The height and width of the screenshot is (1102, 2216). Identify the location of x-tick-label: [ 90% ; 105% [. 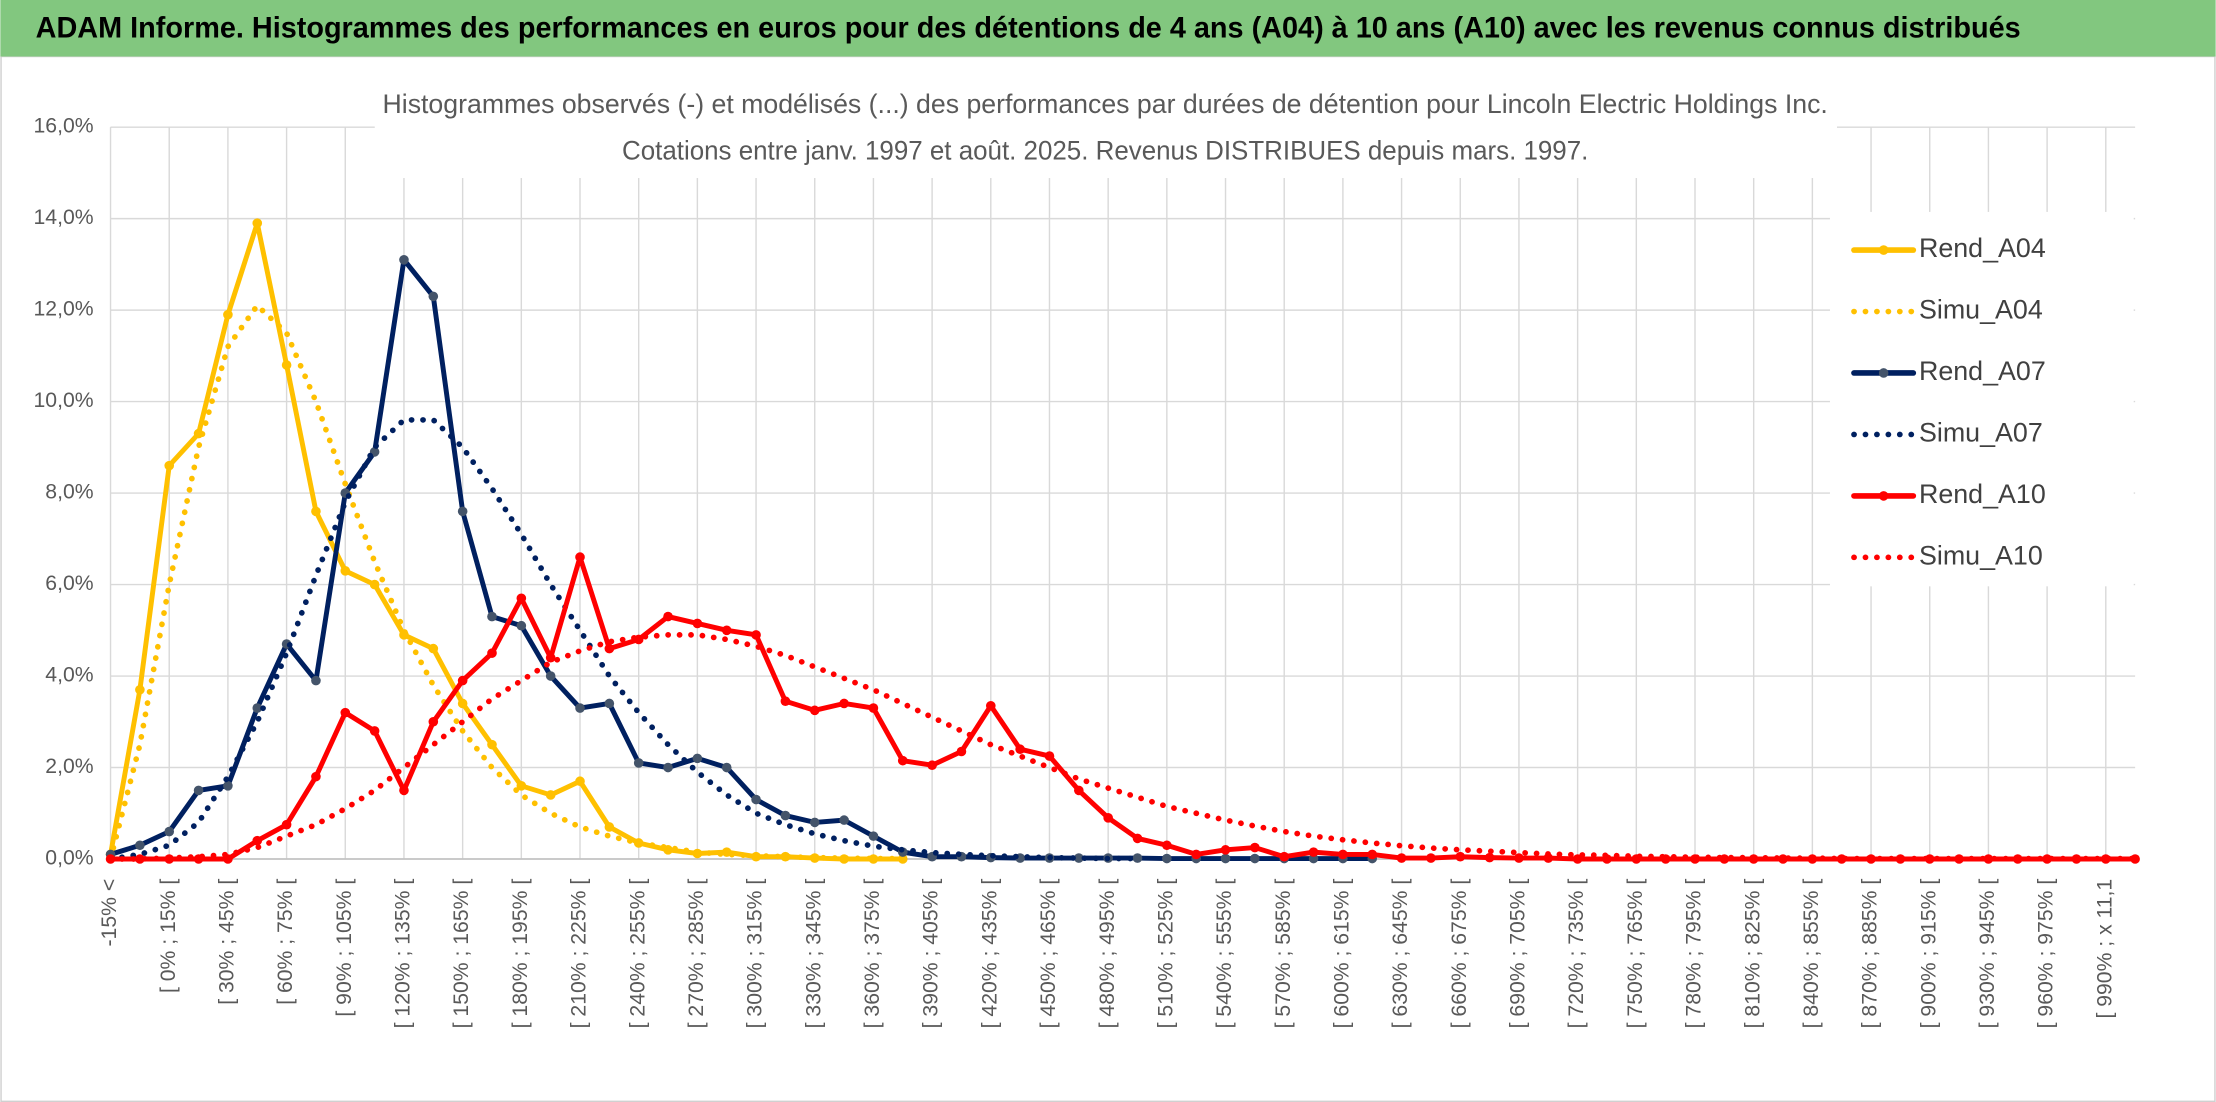
(344, 948).